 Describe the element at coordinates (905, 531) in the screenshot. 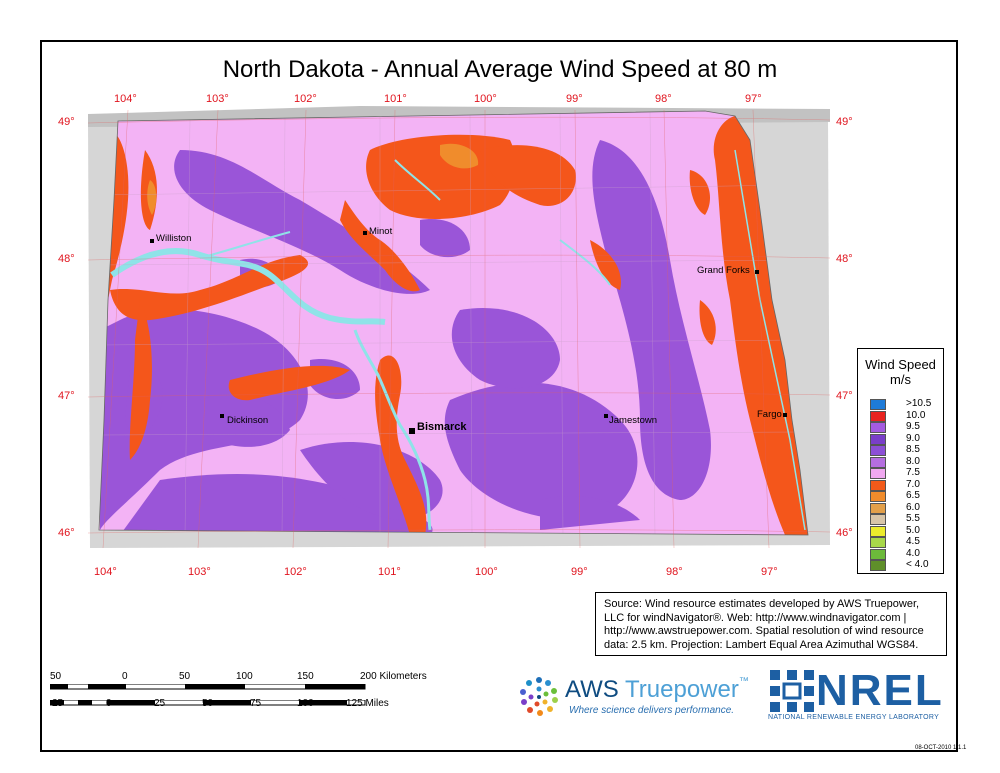

I see `legend-item: 5.0` at that location.